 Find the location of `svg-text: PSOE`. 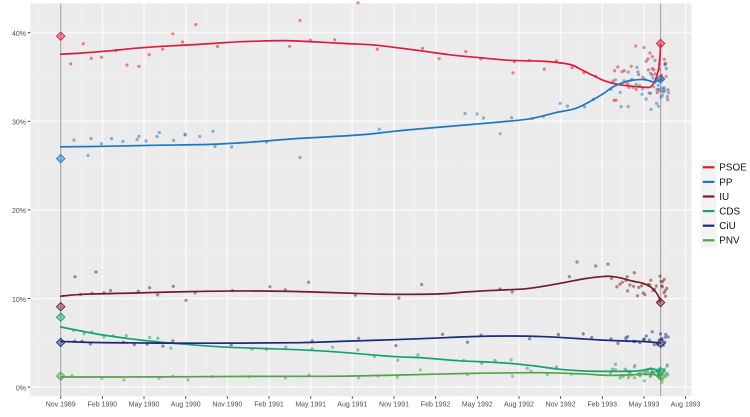

svg-text: PSOE is located at coordinates (733, 168).